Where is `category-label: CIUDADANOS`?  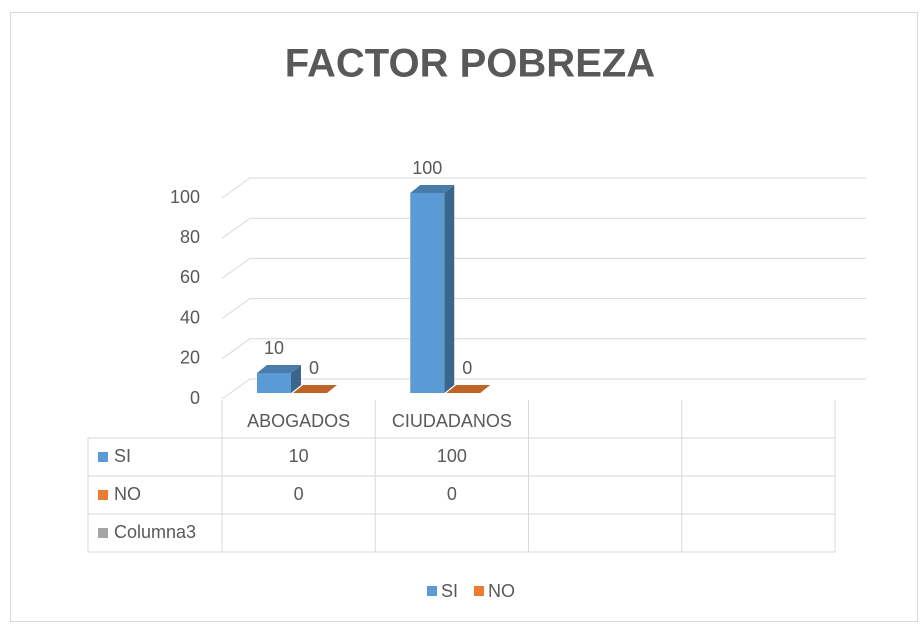 category-label: CIUDADANOS is located at coordinates (452, 421).